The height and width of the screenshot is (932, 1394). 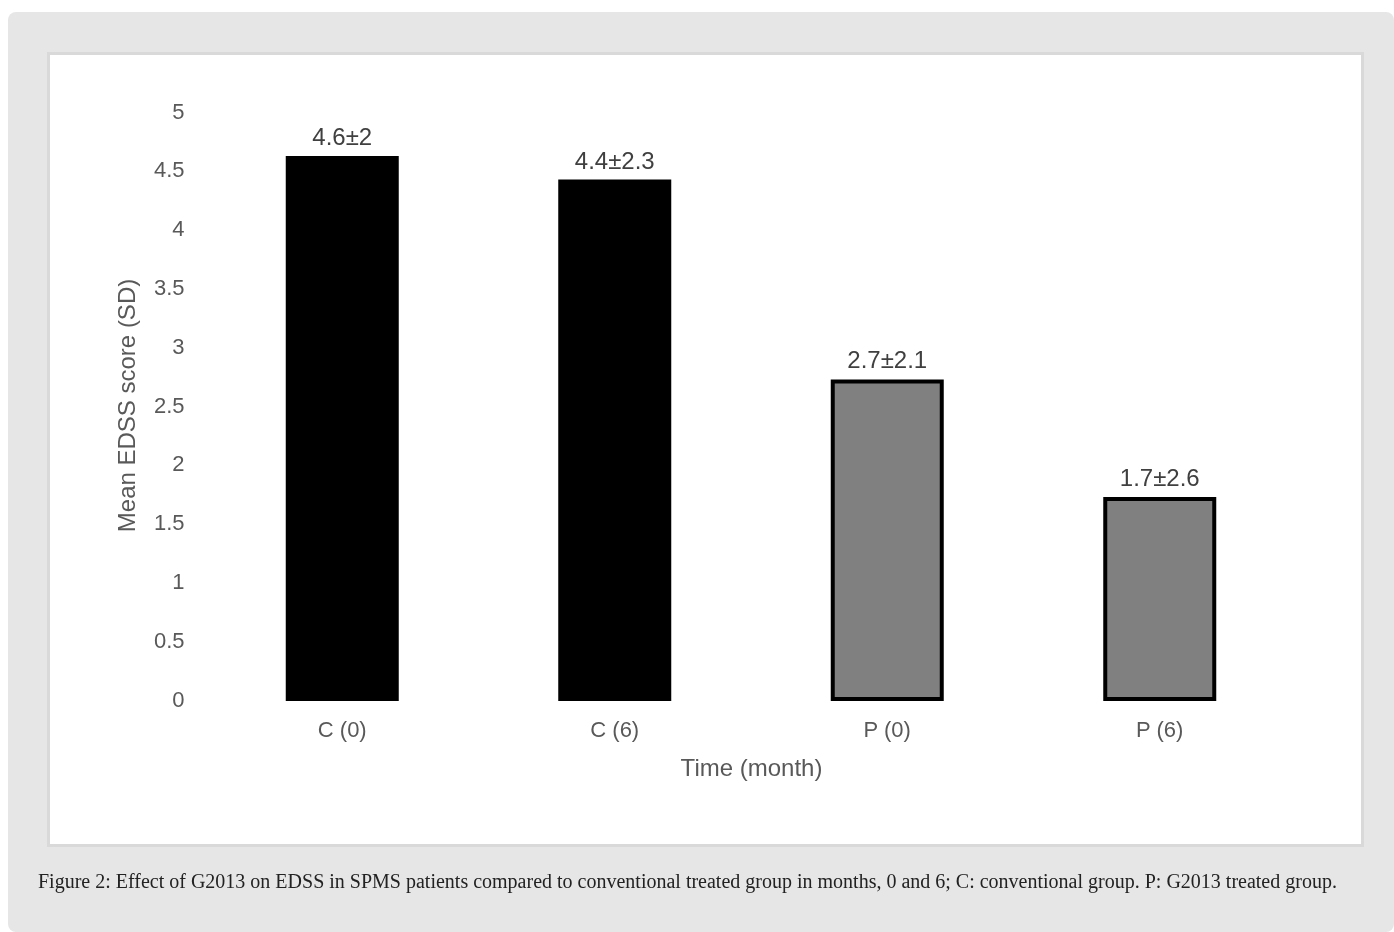 I want to click on caption: Figure 2: Effect of G2013 on EDSS in SPMS patients compared to conventional treated group in months, 0 and 6; C: conventional group. P: G2013 treated group., so click(x=688, y=881).